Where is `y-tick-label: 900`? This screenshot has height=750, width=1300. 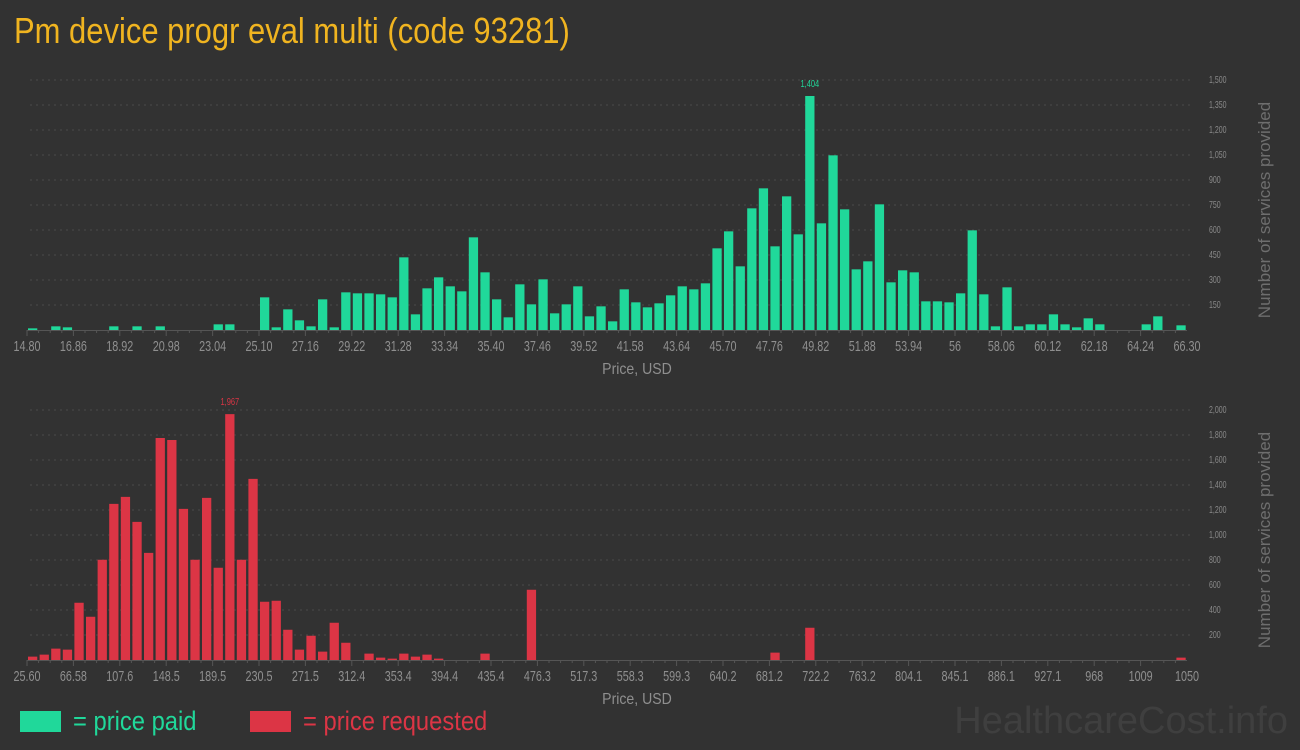
y-tick-label: 900 is located at coordinates (1215, 180).